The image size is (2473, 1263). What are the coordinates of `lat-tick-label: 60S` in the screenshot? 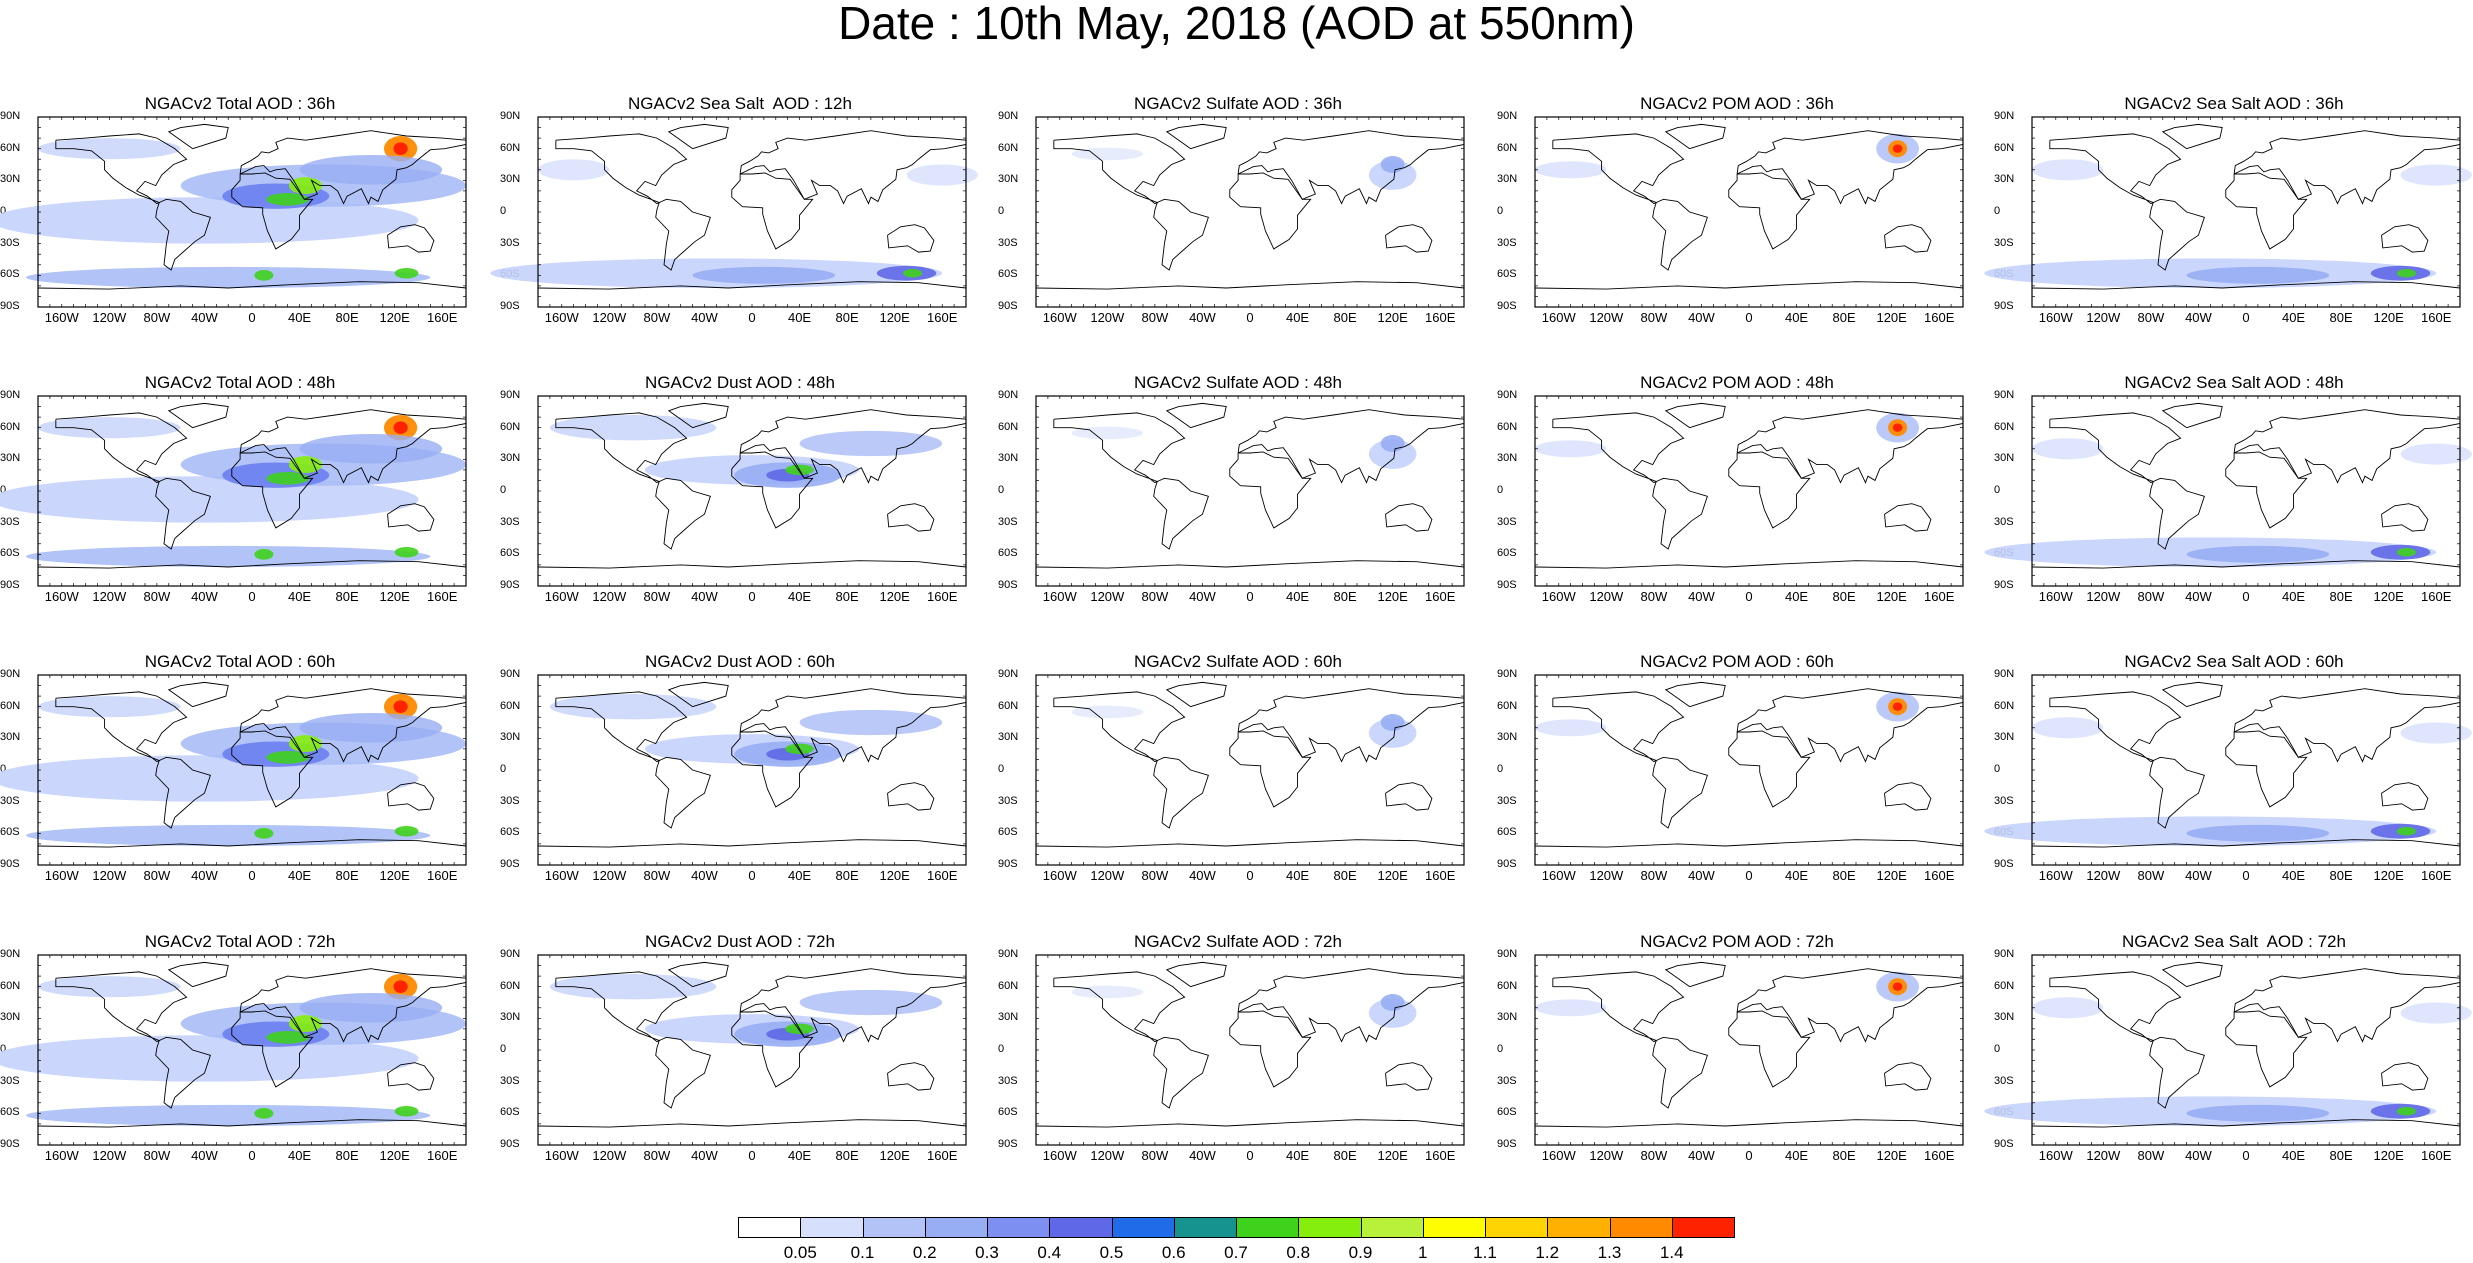 It's located at (10, 274).